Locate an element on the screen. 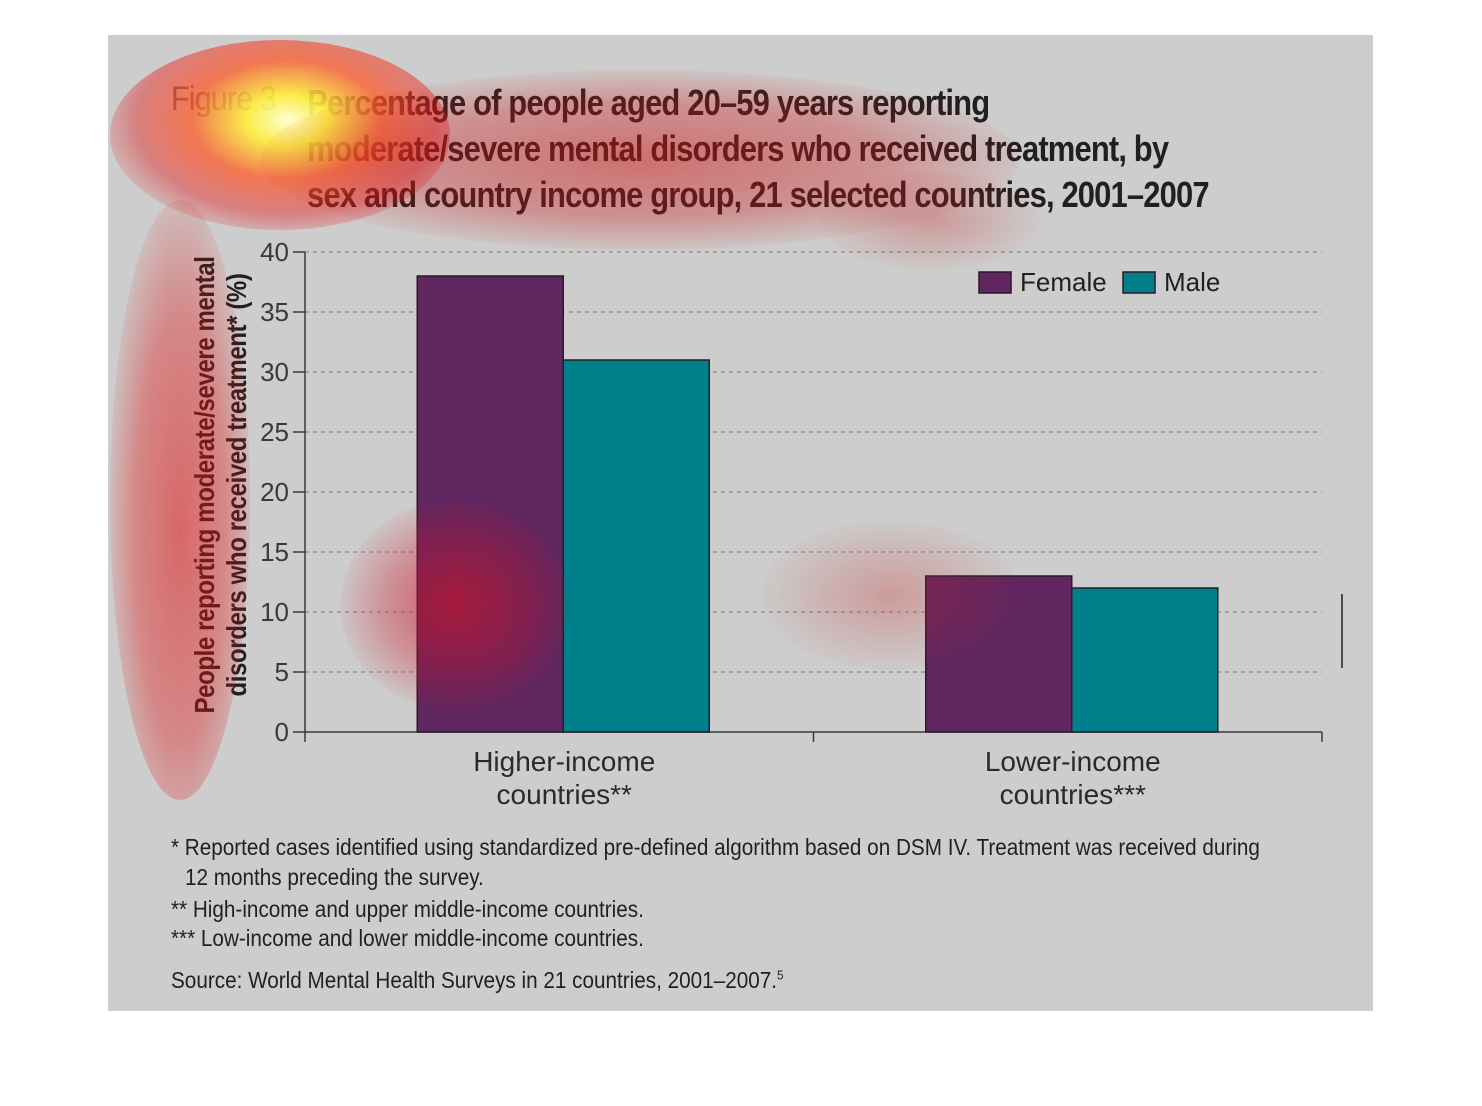 The width and height of the screenshot is (1482, 1106). legend-label-male: Male is located at coordinates (1192, 282).